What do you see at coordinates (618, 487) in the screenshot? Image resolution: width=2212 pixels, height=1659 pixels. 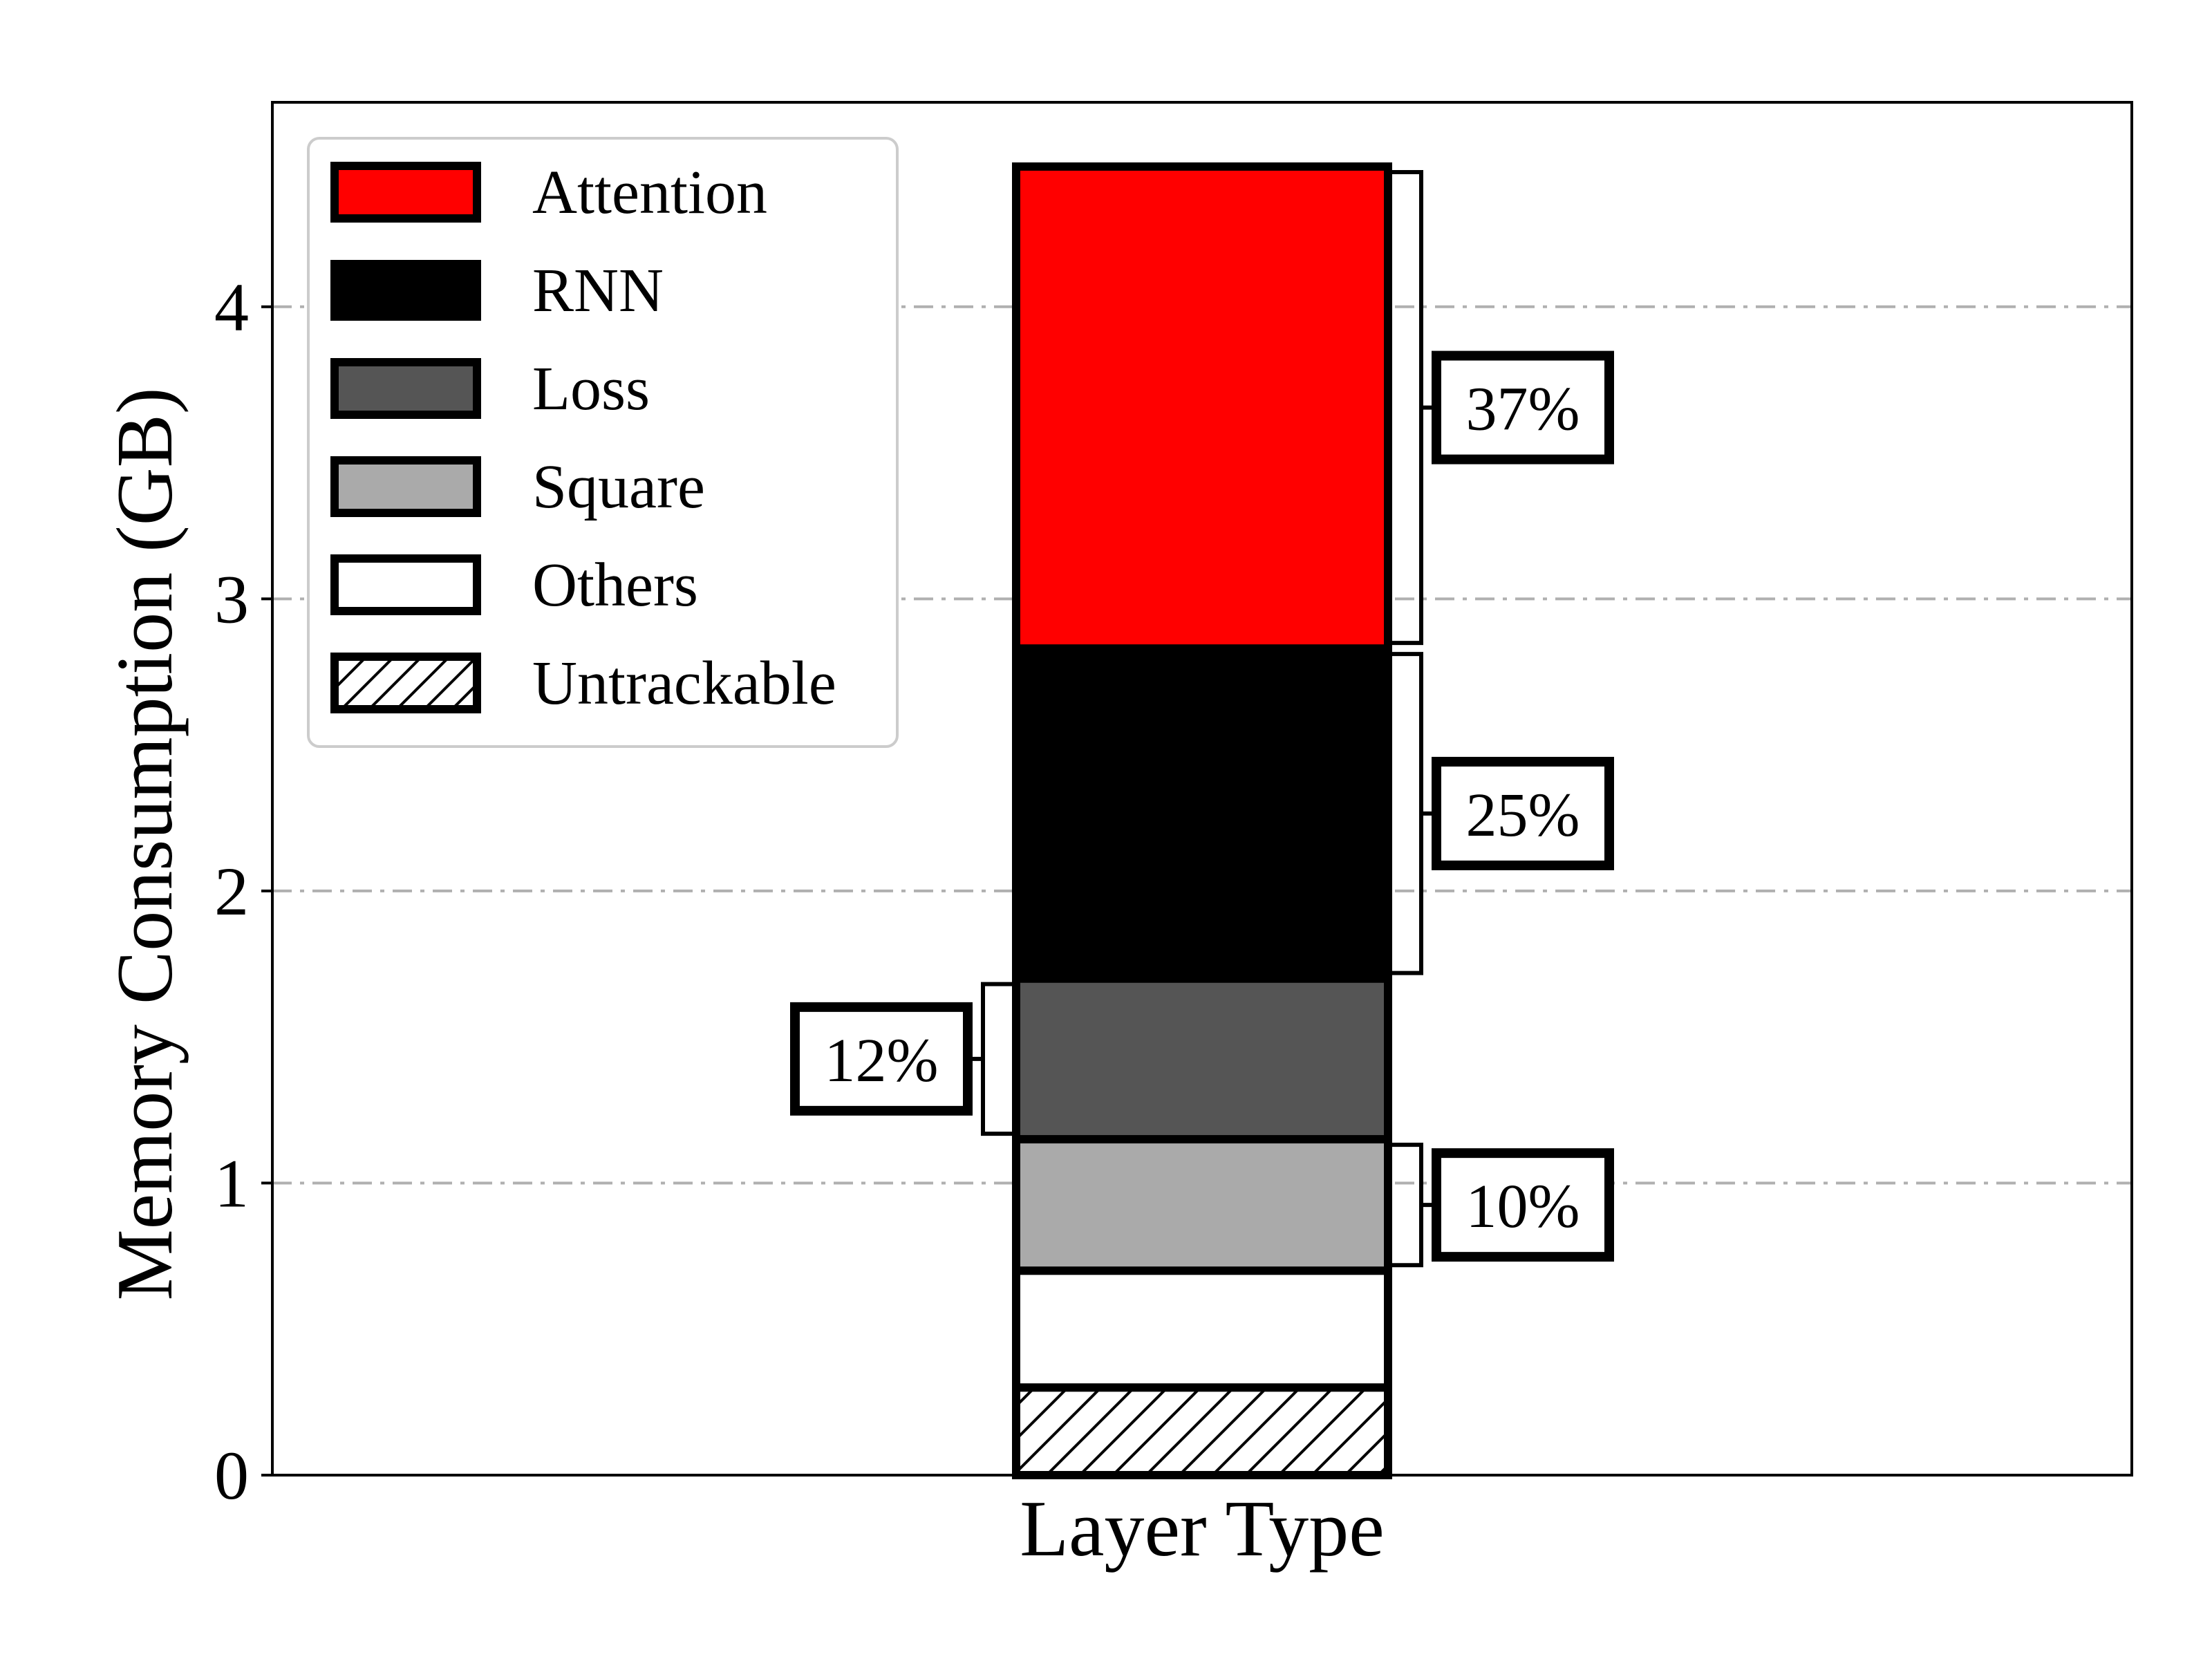 I see `legend-label: Square` at bounding box center [618, 487].